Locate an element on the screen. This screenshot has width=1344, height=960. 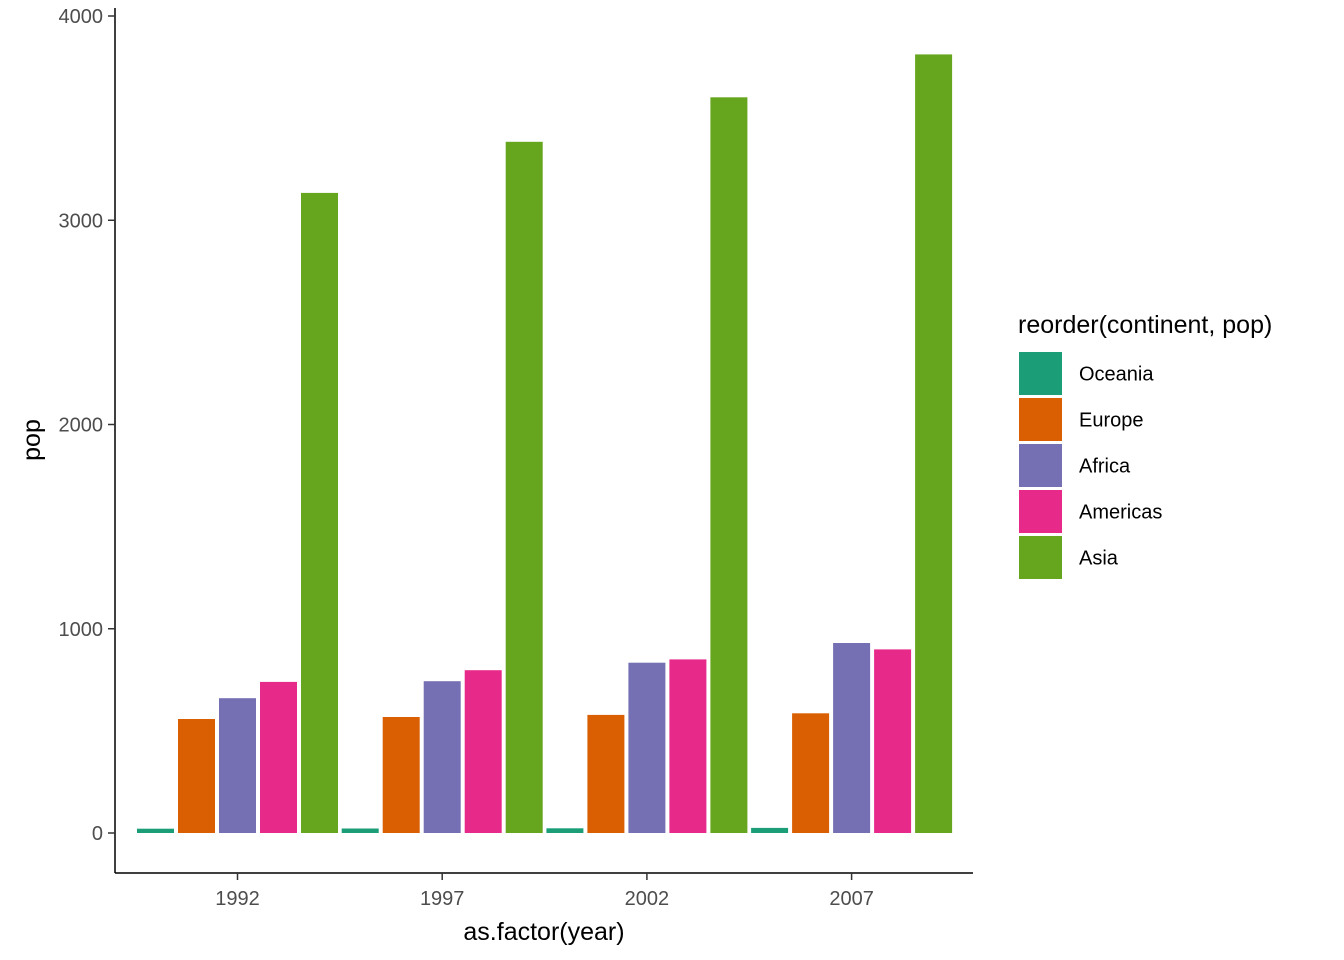
x-tick-label: 2002 is located at coordinates (647, 899).